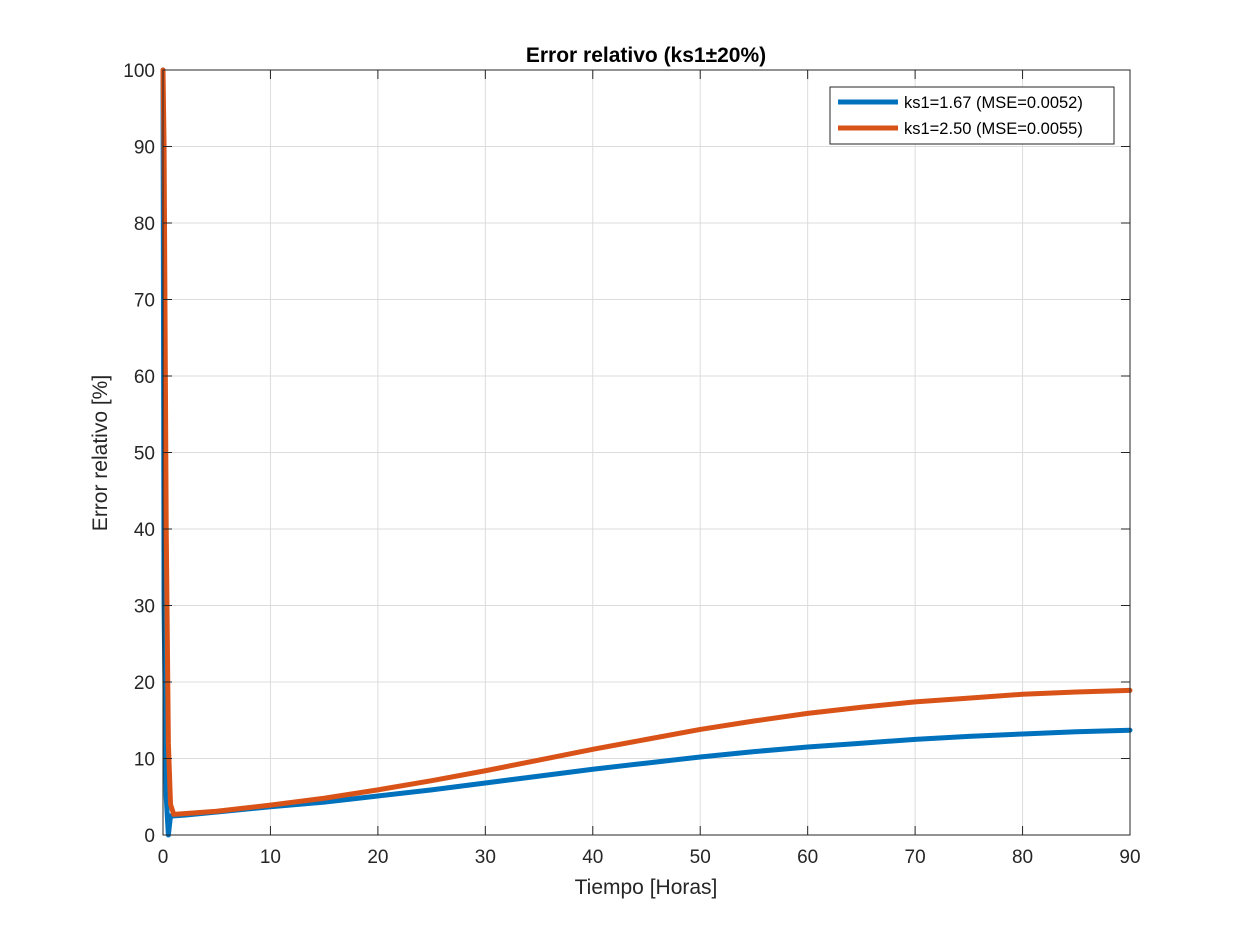  I want to click on y-tick-label: 100, so click(139, 71).